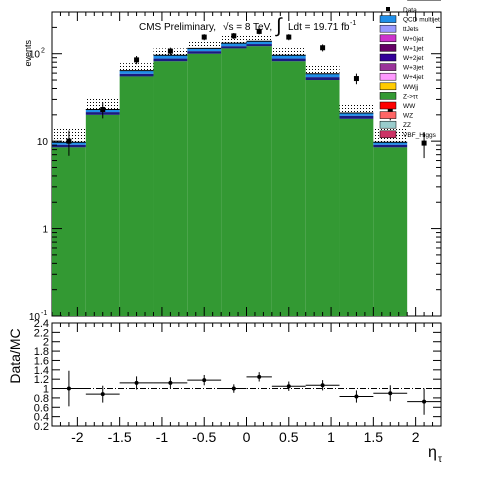  What do you see at coordinates (413, 77) in the screenshot?
I see `legend-label-7: W+4jet` at bounding box center [413, 77].